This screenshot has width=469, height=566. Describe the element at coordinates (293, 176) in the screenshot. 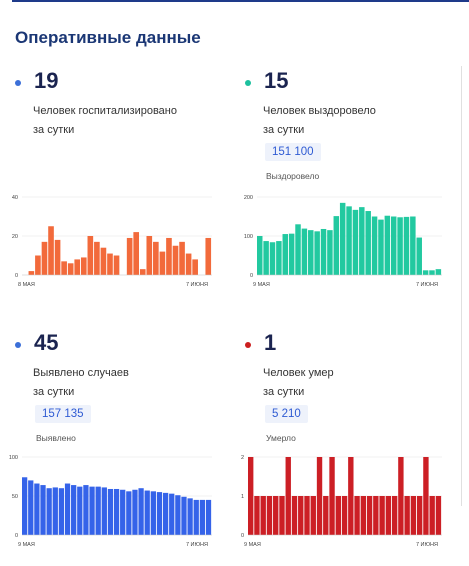

I see `total-label: Выздоровело` at that location.